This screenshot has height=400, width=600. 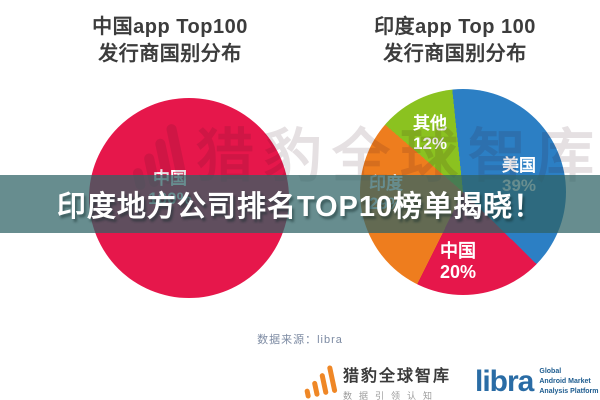 I want to click on cheetah-logo-tagline: 数据引领认知, so click(x=391, y=395).